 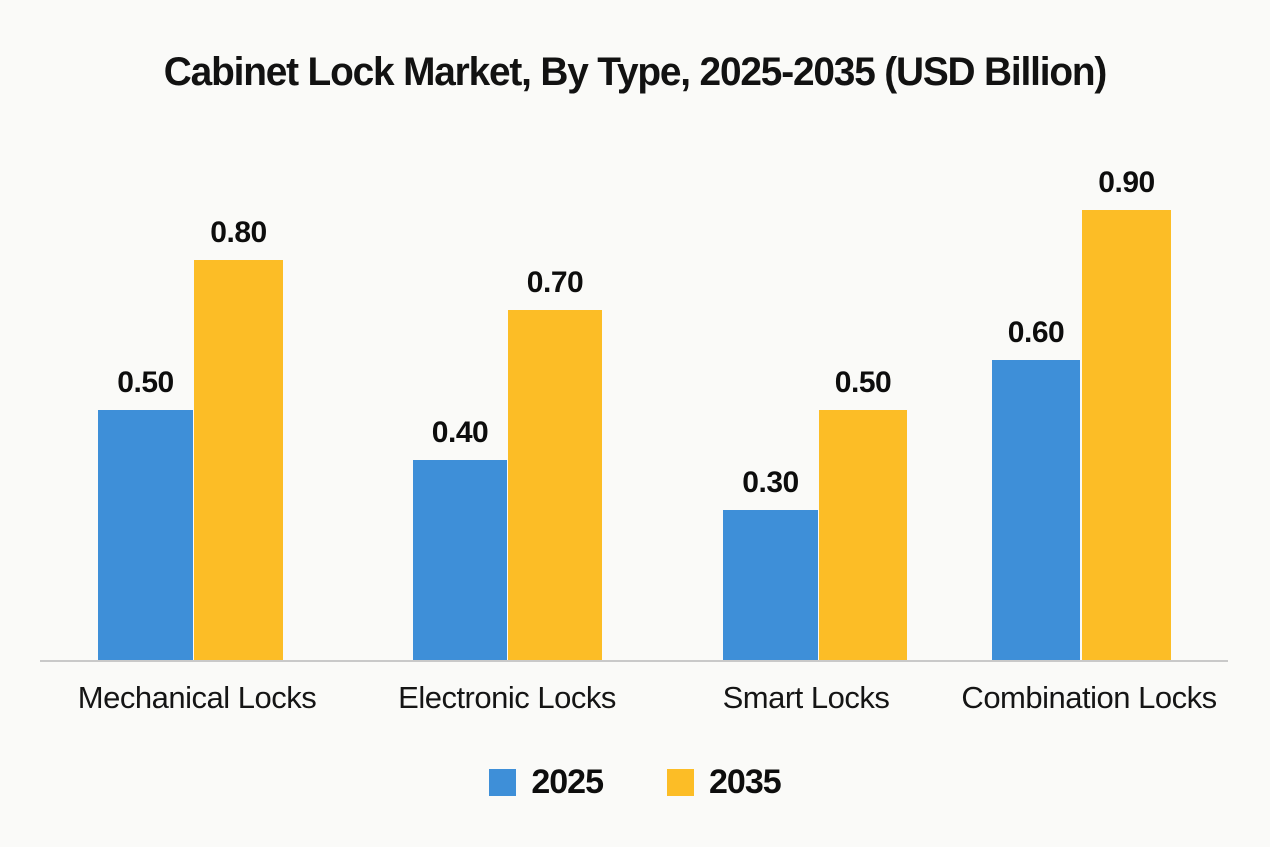 I want to click on x-axis-label-combination: Combination Locks, so click(x=1089, y=697).